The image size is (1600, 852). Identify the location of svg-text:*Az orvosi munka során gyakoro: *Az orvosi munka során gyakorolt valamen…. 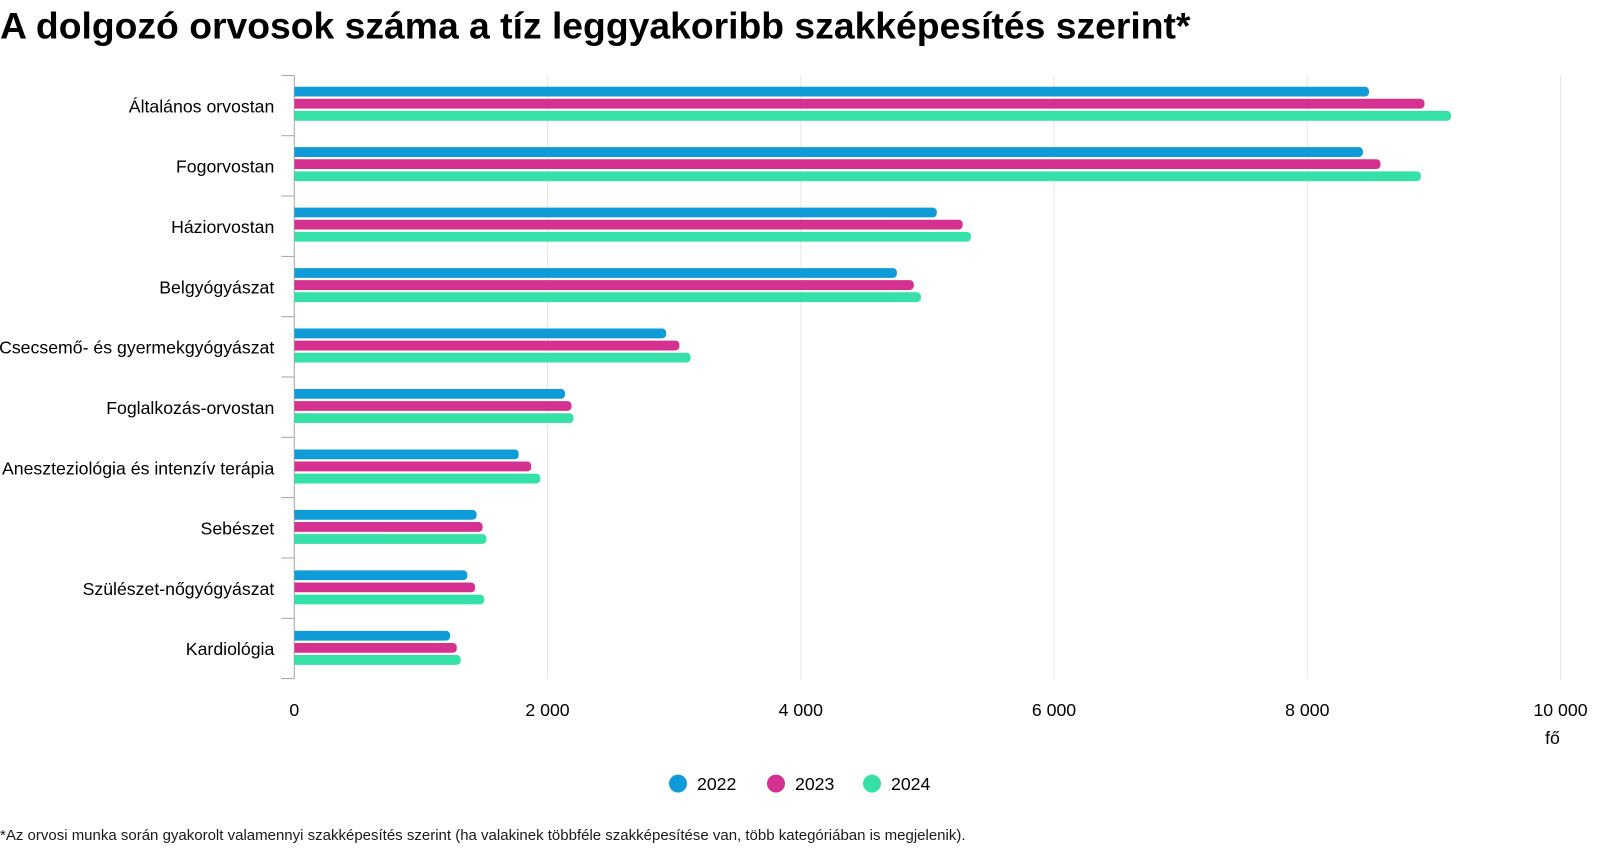
(483, 835).